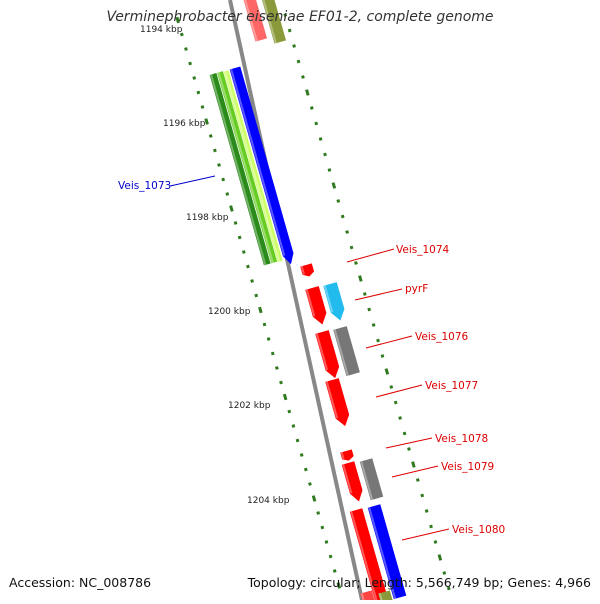 This screenshot has width=600, height=604. I want to click on scale-label: 1196 kbp, so click(184, 124).